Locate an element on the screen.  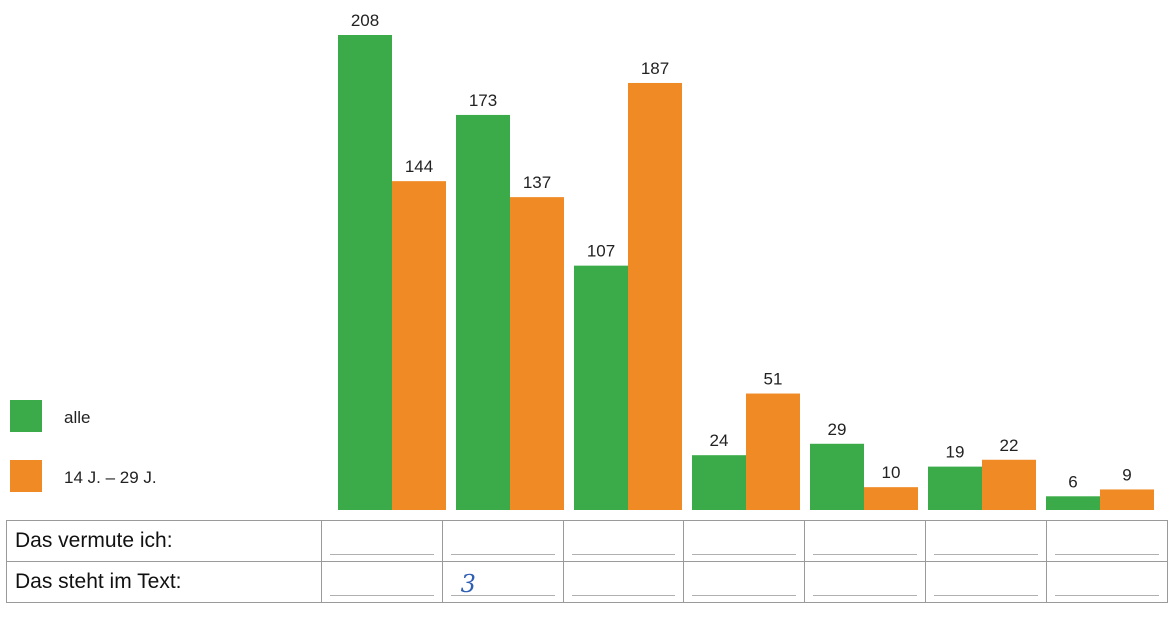
data-label-alle-7: 6 is located at coordinates (1072, 481).